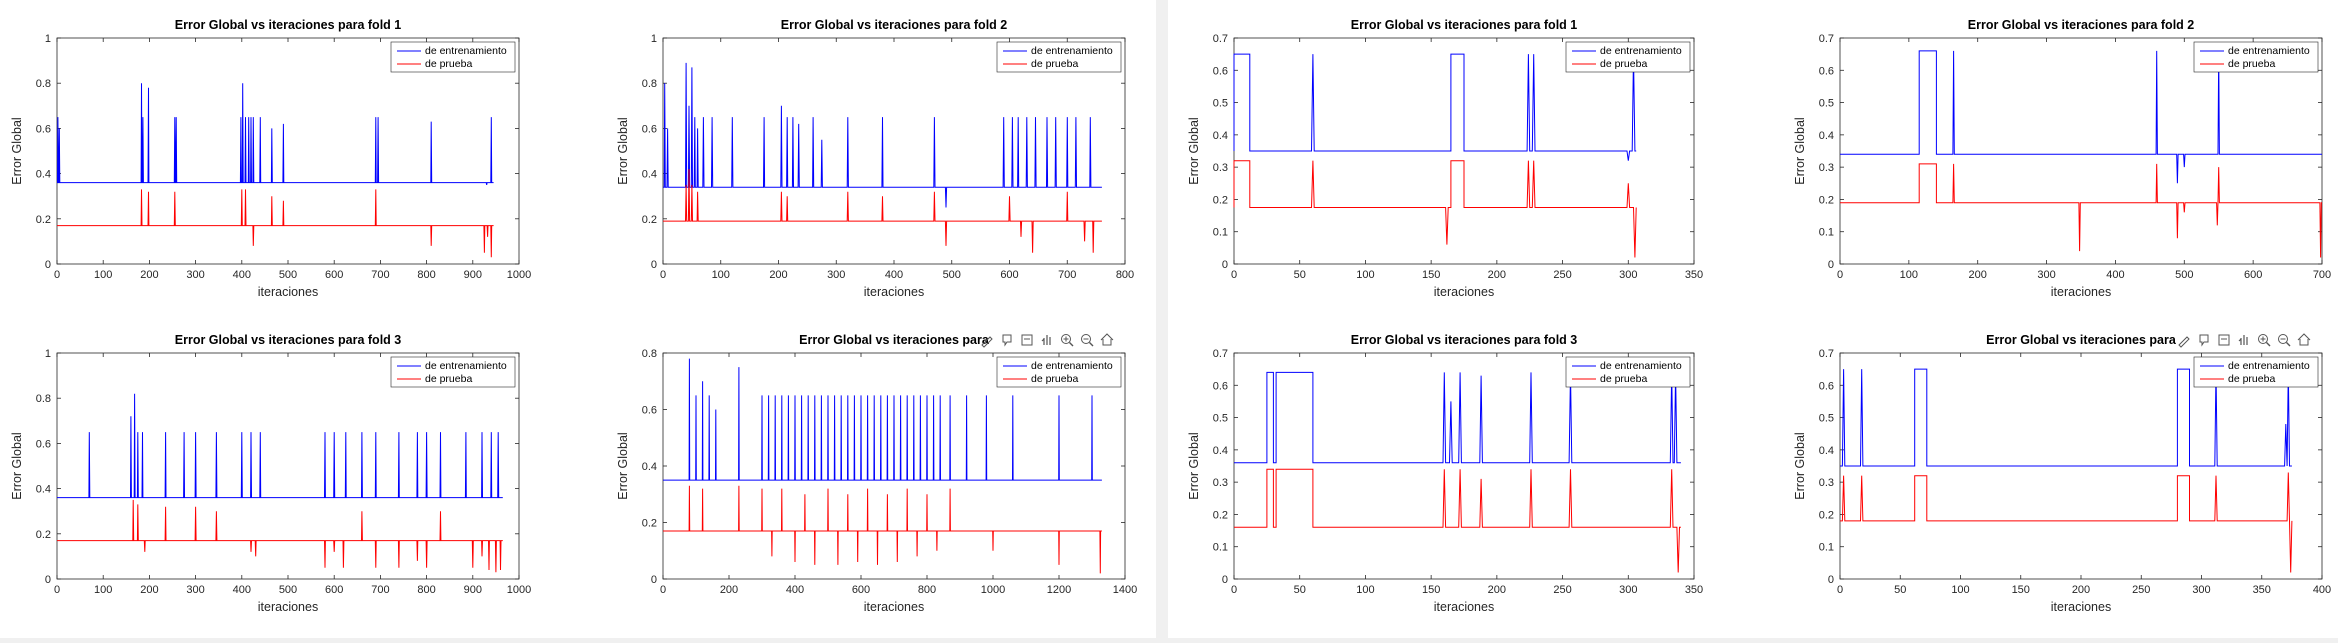 This screenshot has height=643, width=2338. Describe the element at coordinates (426, 590) in the screenshot. I see `x-tick-label: 800` at that location.